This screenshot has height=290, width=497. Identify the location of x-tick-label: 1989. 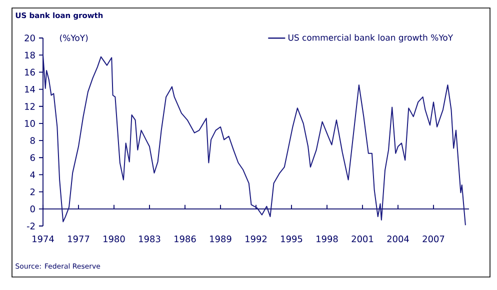
(221, 239).